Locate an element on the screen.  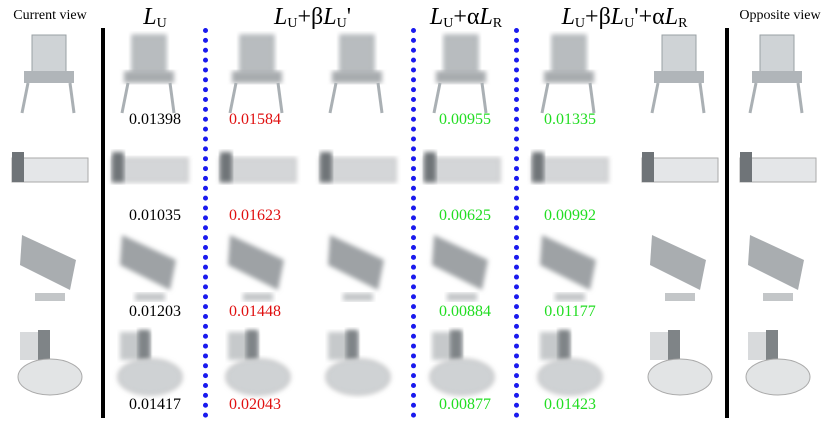
header: LU+αLR is located at coordinates (466, 18).